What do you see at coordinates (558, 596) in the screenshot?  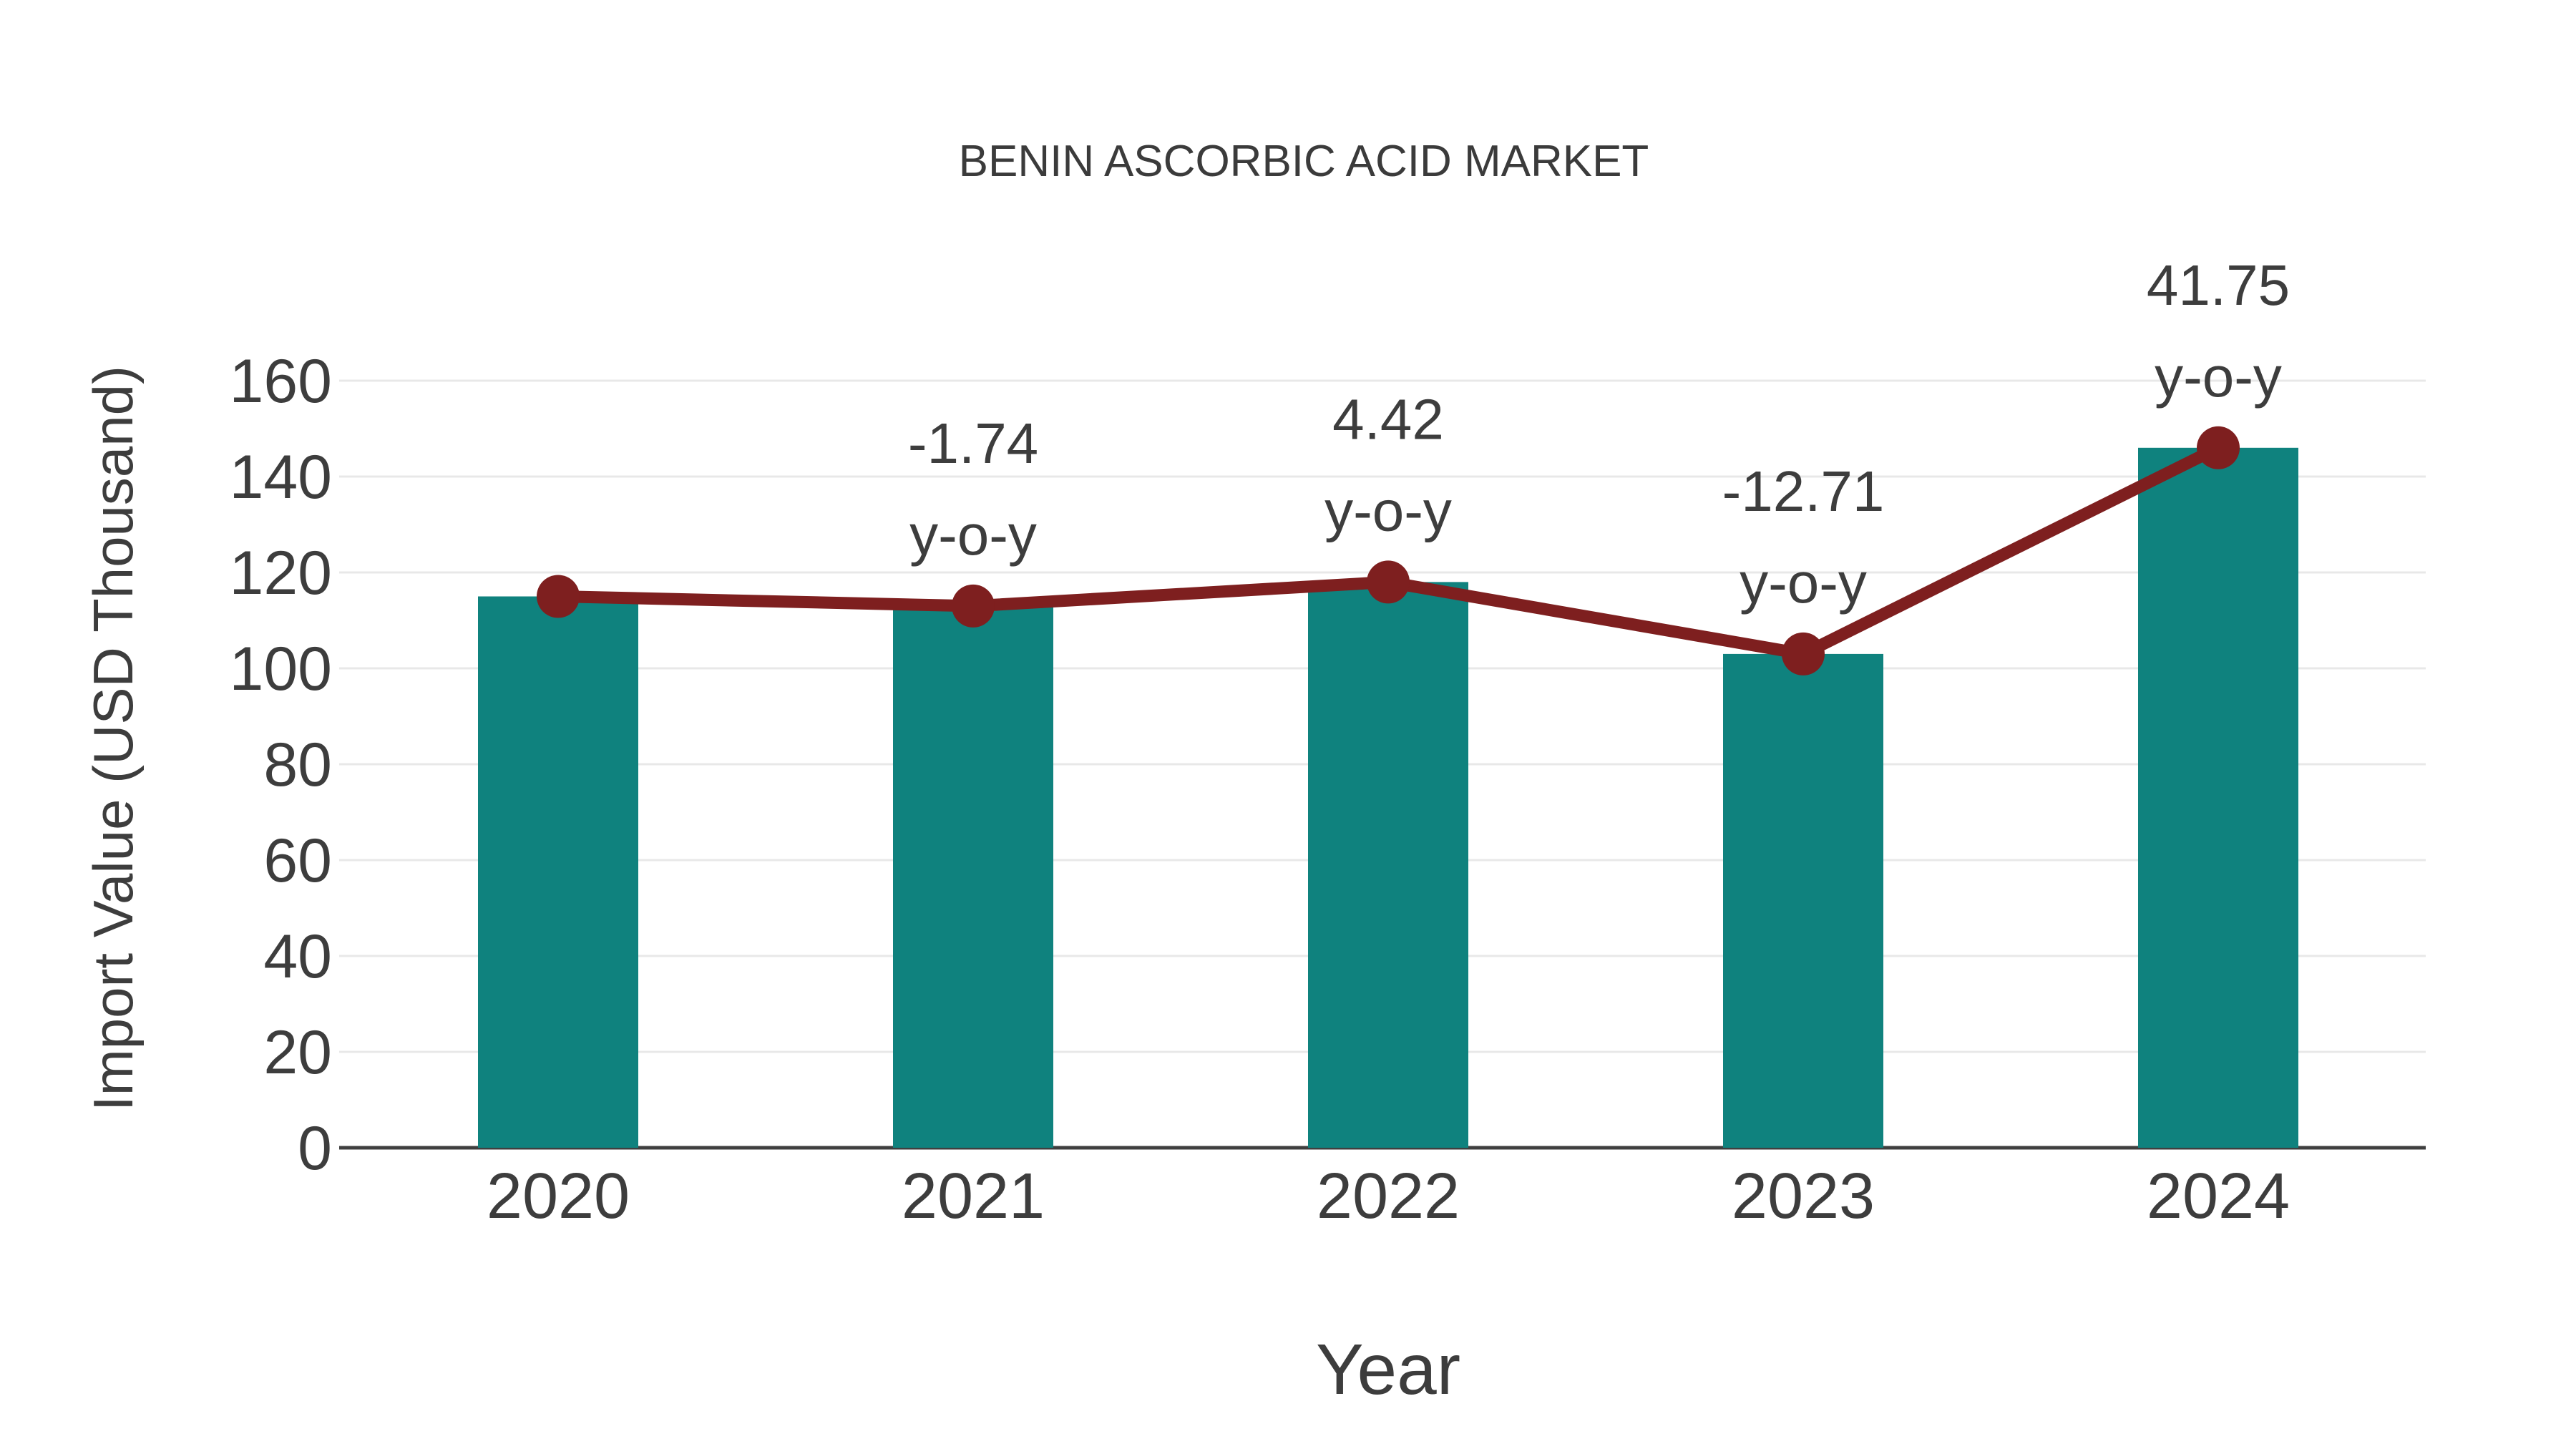 I see `trend-point-2020` at bounding box center [558, 596].